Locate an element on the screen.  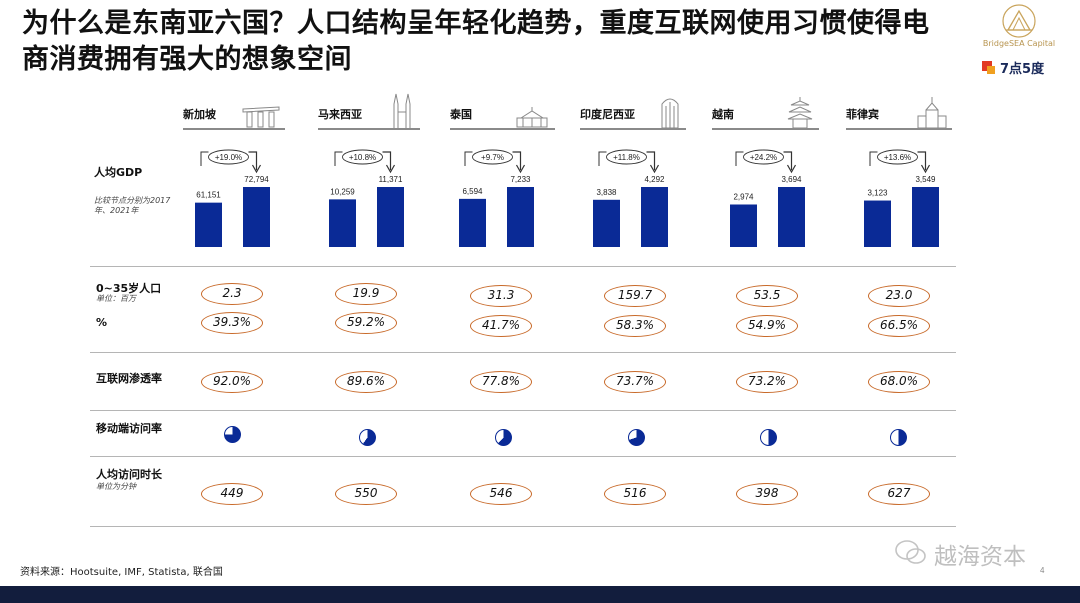
pop-unit: 单位：百万 is located at coordinates (116, 298).